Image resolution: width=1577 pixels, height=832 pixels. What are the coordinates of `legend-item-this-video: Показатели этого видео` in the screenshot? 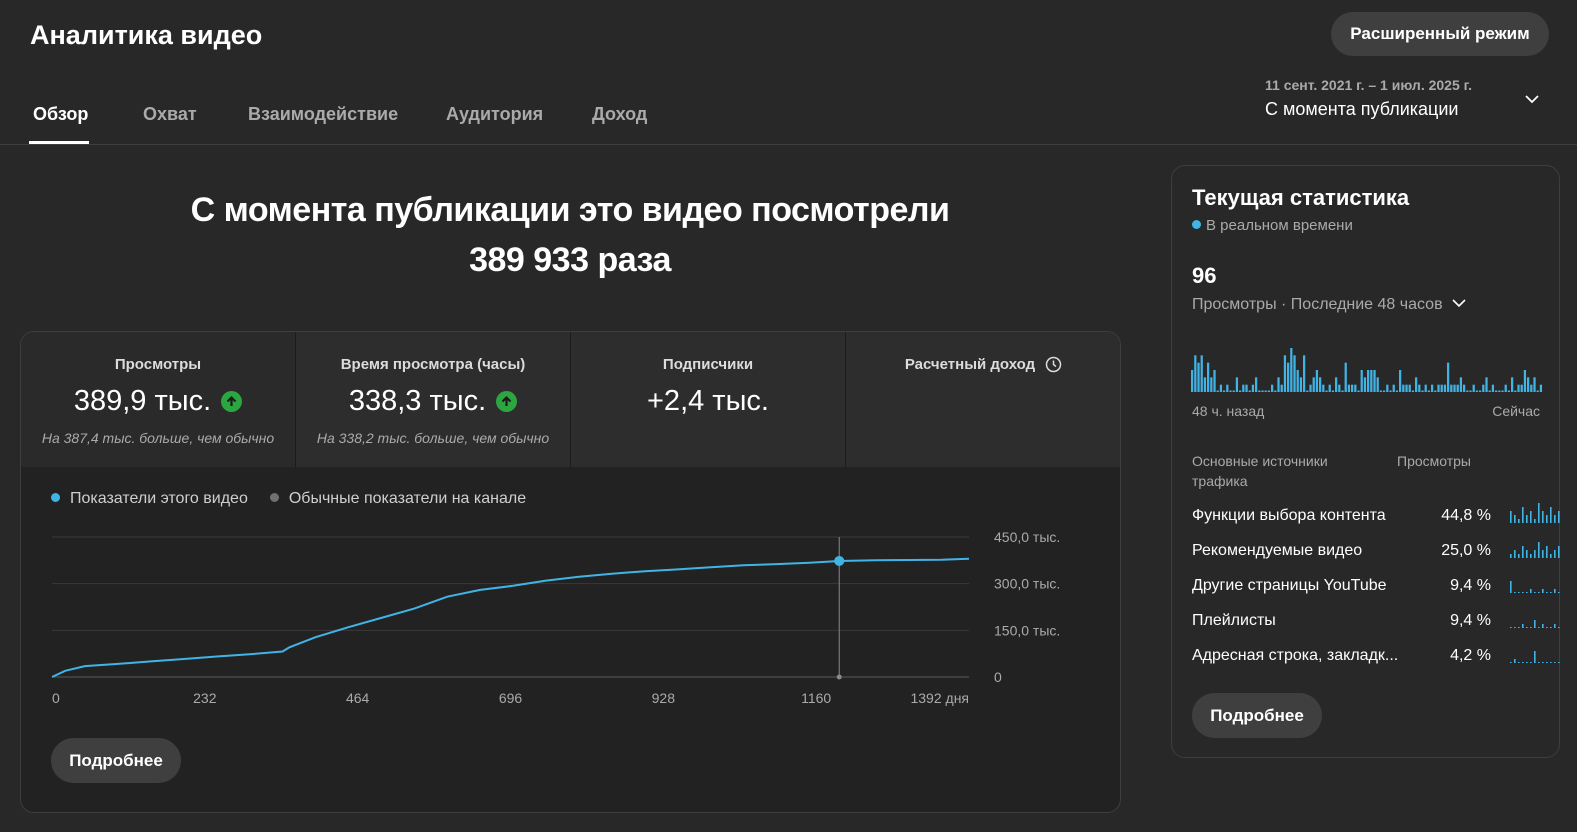 It's located at (149, 499).